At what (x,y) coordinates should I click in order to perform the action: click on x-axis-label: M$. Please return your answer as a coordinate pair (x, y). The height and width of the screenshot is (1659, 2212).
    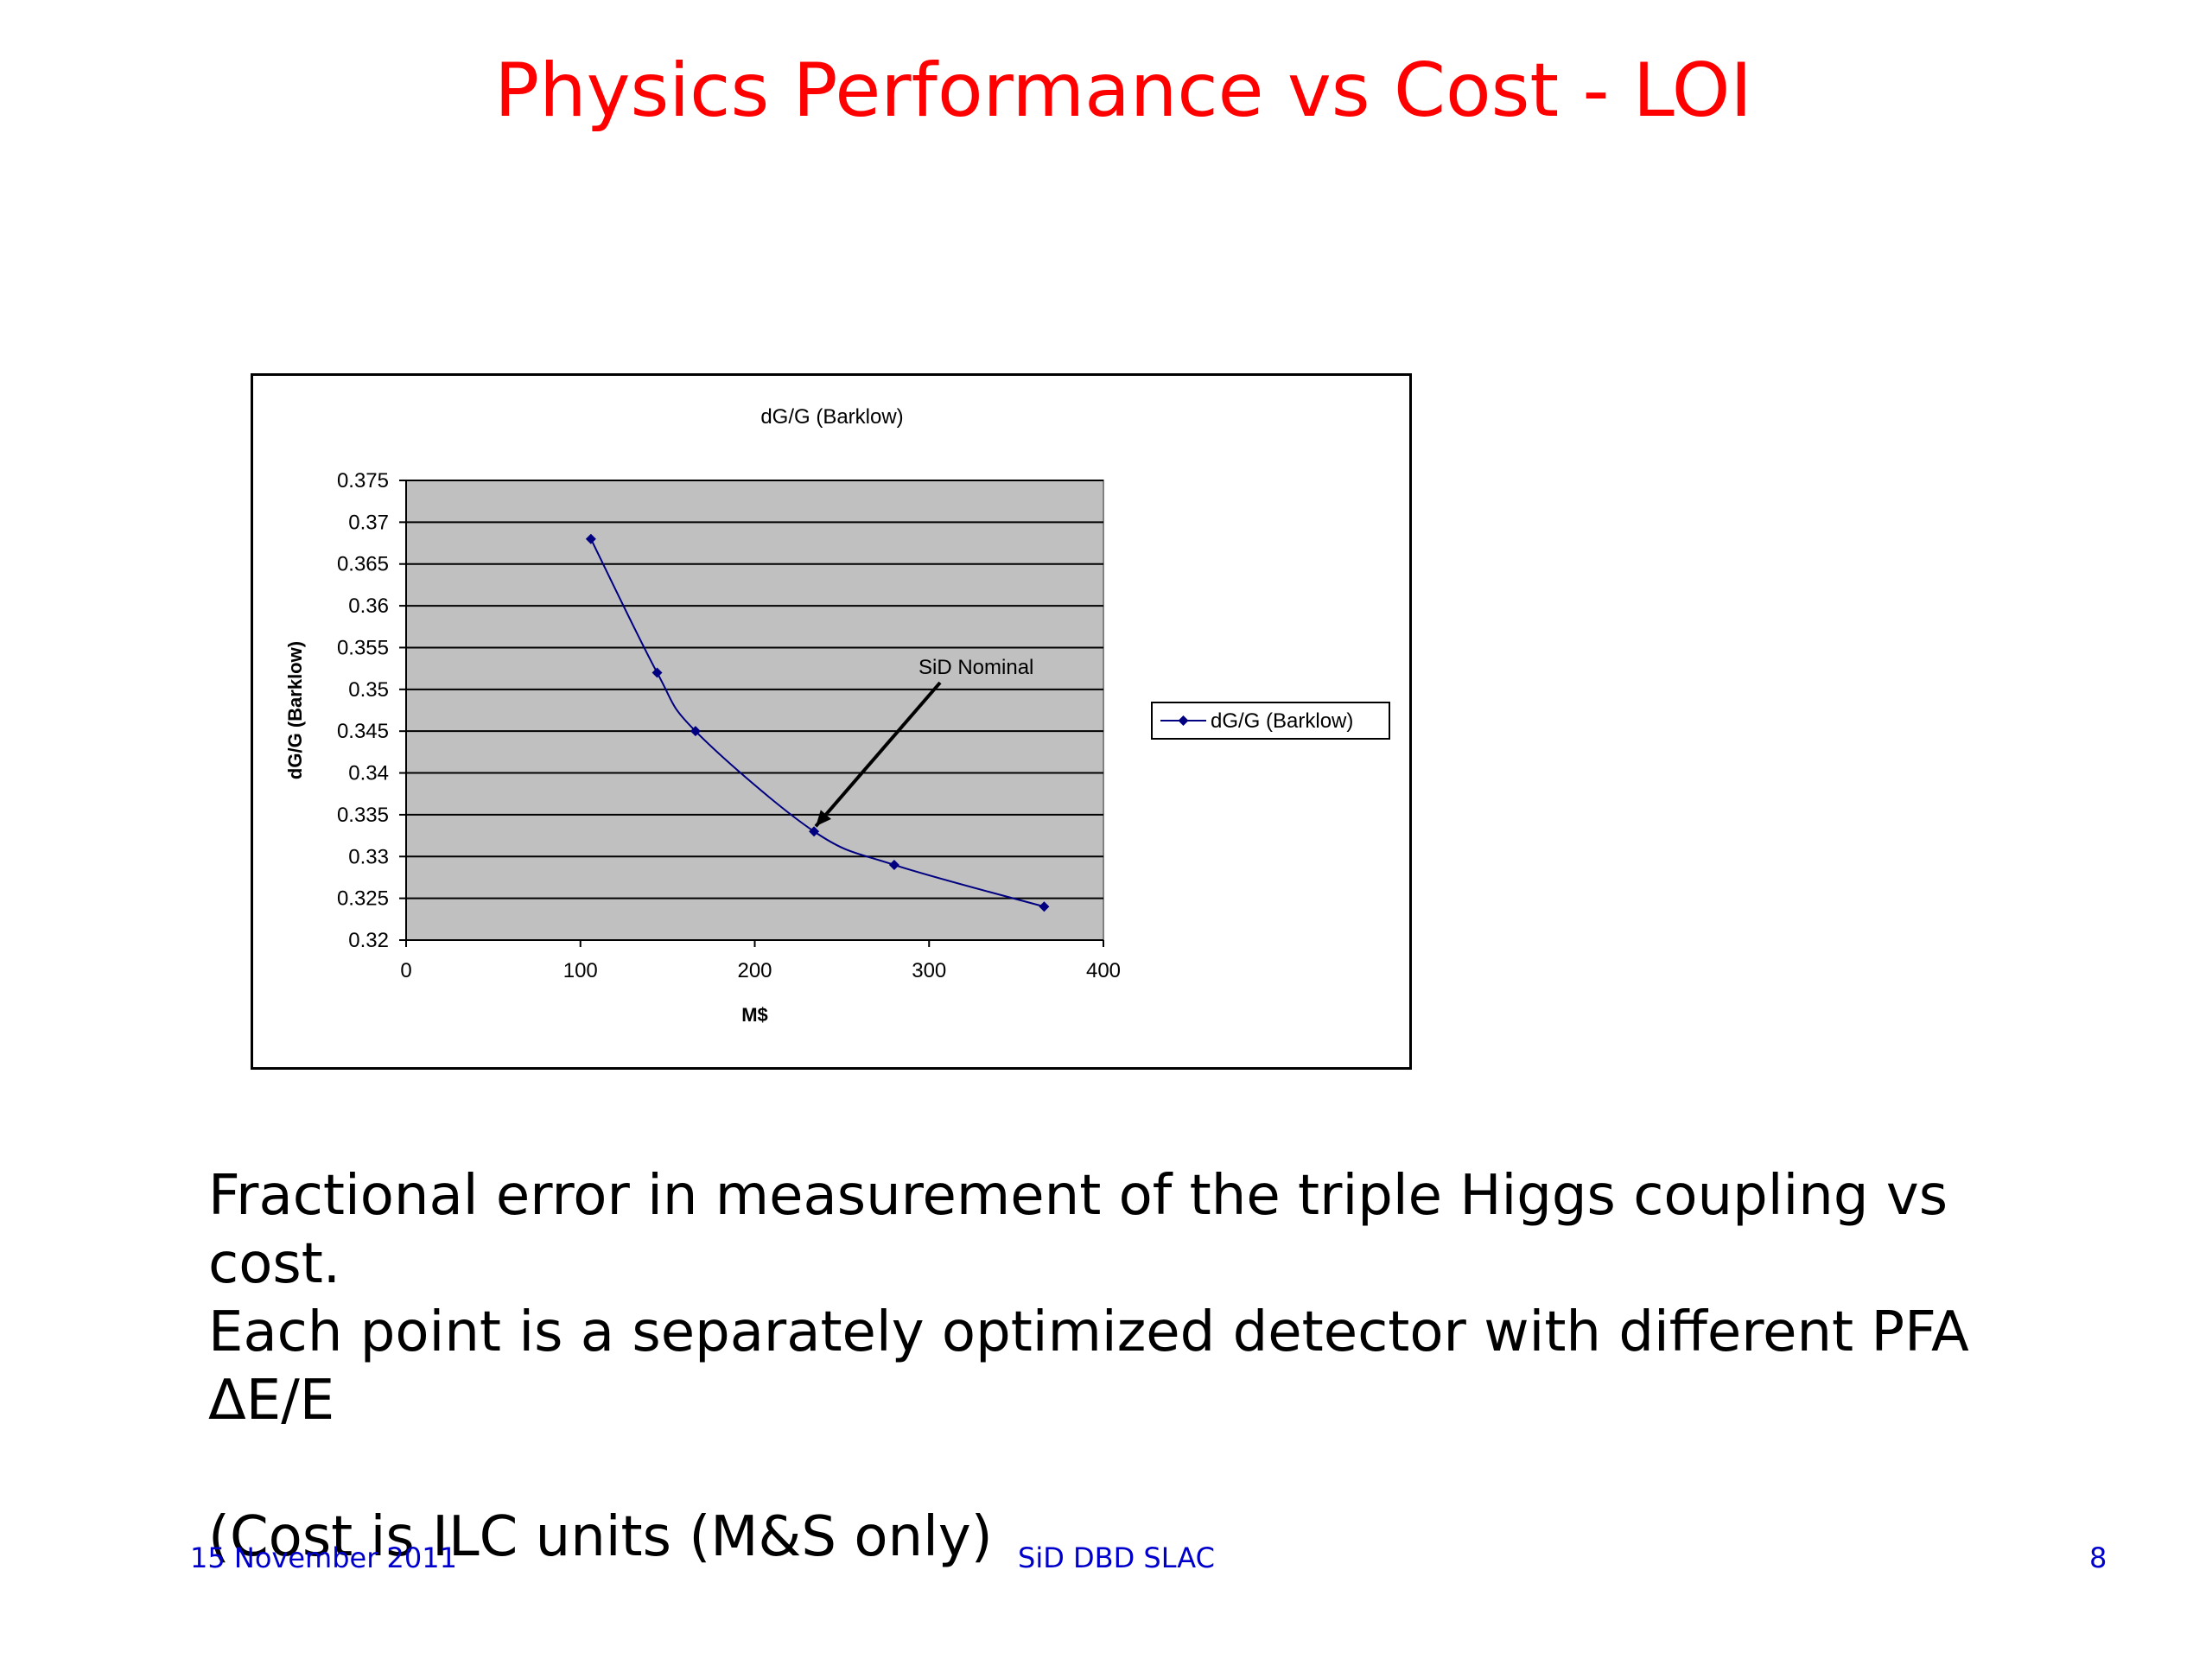
    Looking at the image, I should click on (754, 1015).